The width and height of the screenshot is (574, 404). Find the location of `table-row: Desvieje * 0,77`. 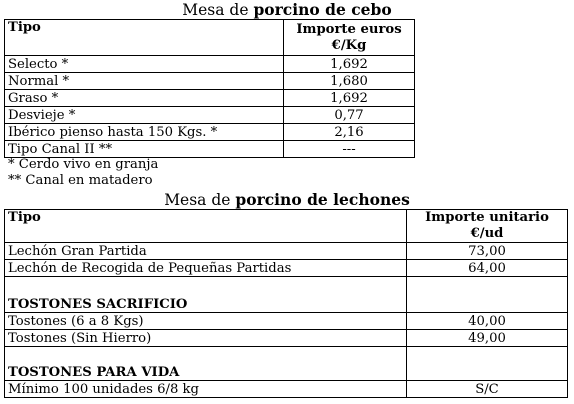

table-row: Desvieje * 0,77 is located at coordinates (209, 115).